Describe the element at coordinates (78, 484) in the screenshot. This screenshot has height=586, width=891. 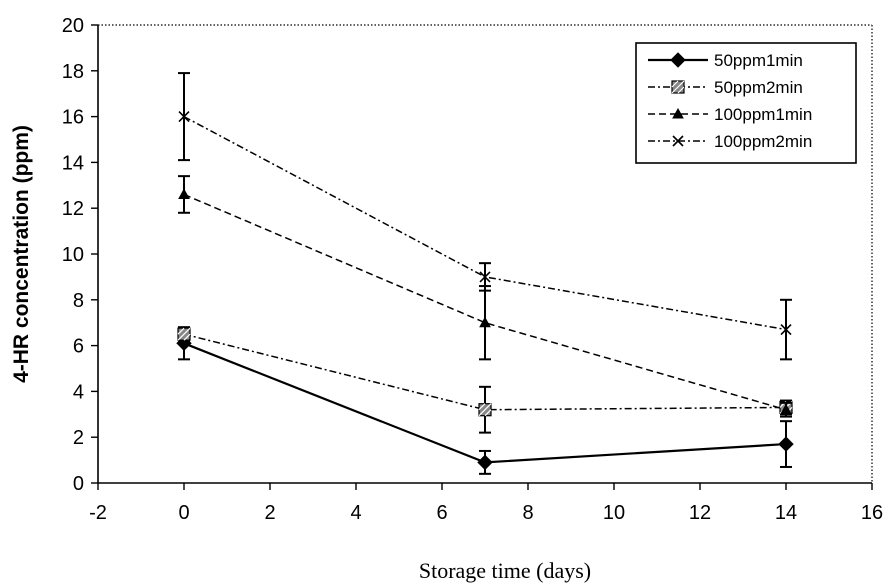
I see `y-tick-label: 0` at that location.